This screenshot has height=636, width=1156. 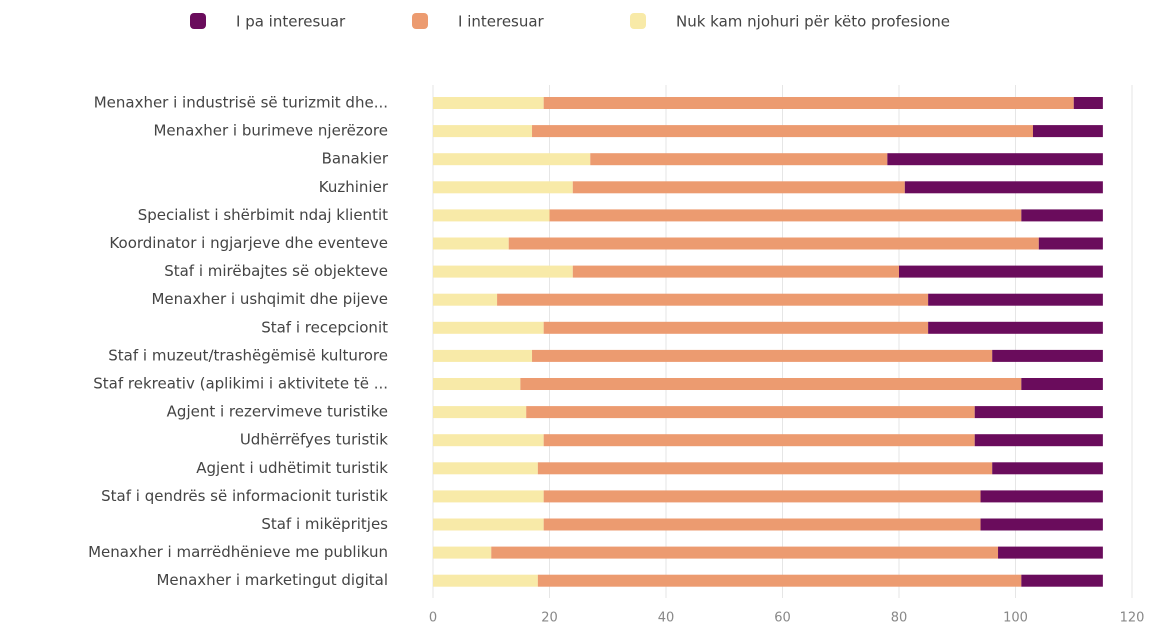 I want to click on x-tick-label: 100, so click(x=1015, y=618).